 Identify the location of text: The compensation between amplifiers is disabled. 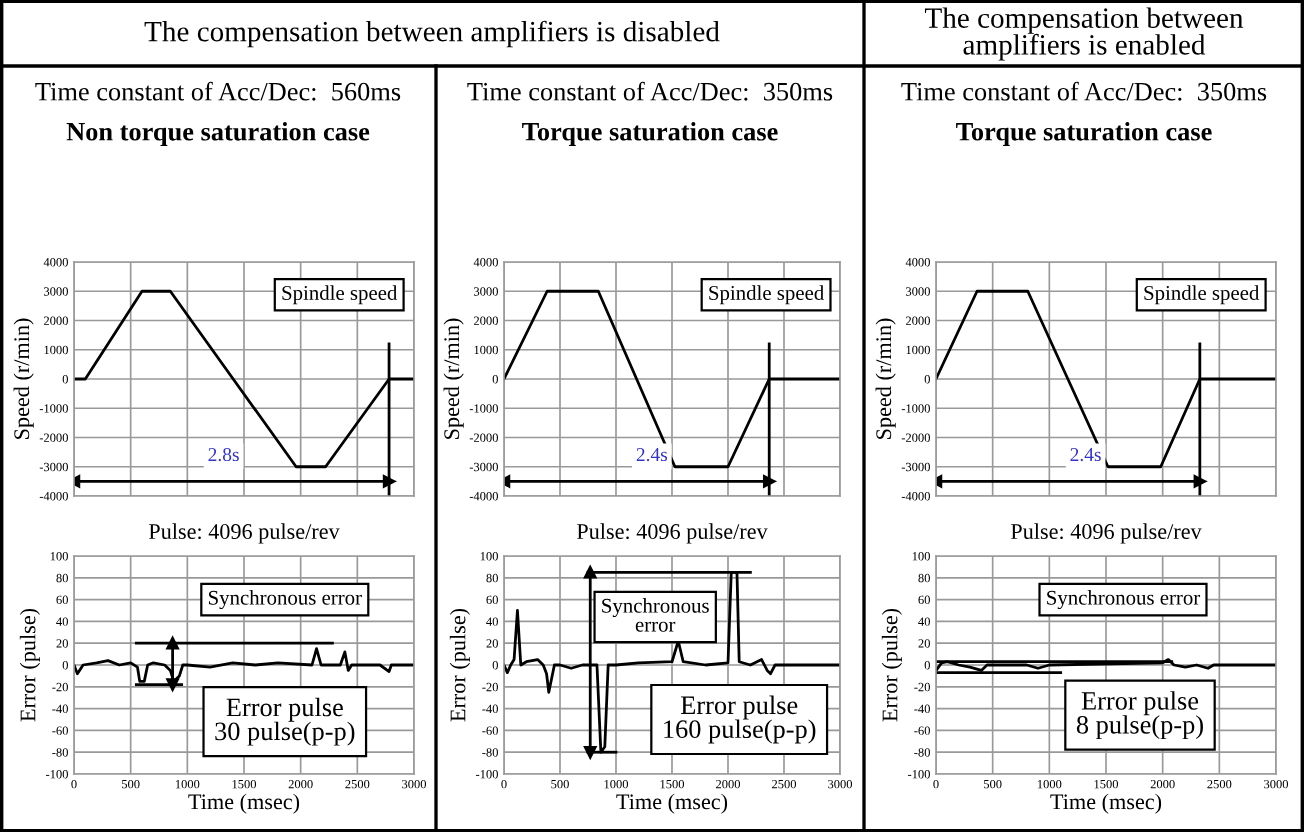
(432, 34).